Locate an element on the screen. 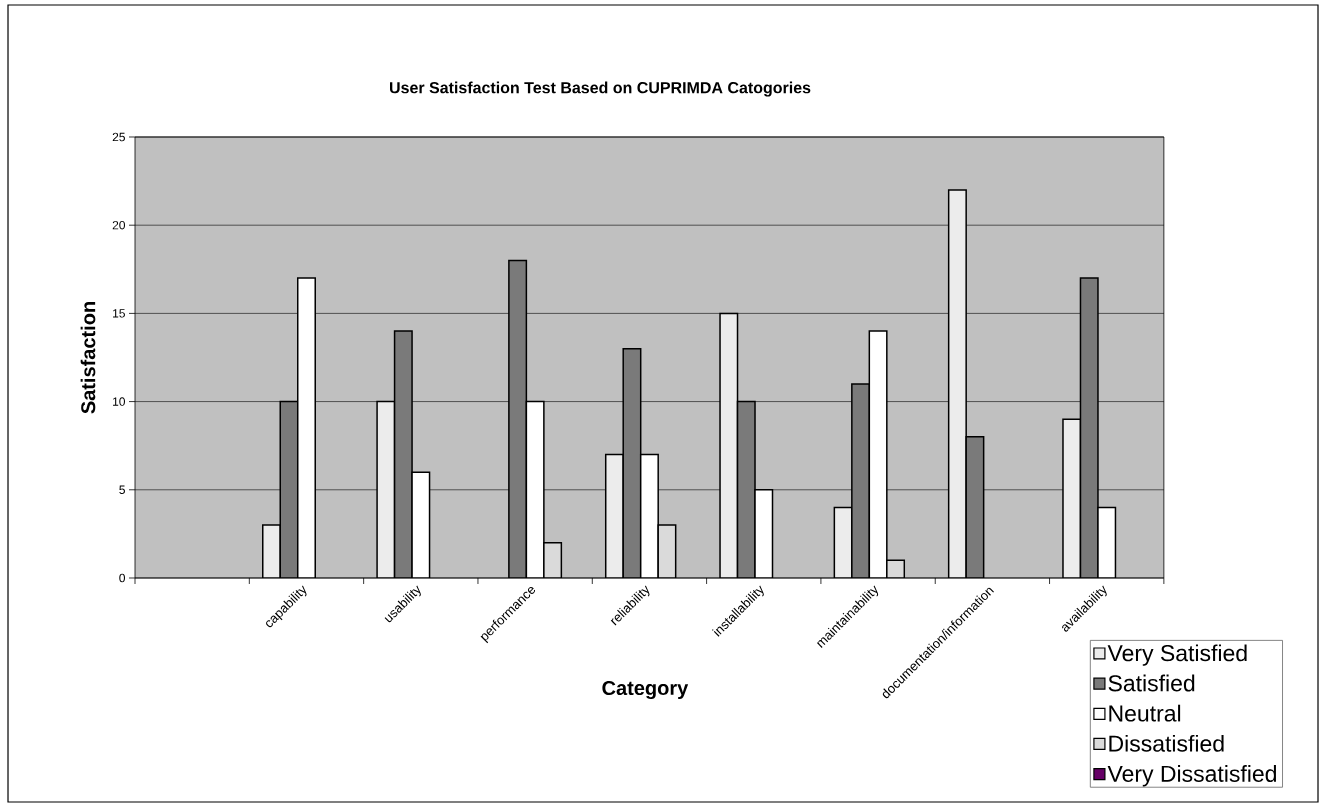 This screenshot has width=1326, height=808. legend-label: Satisfied is located at coordinates (1151, 683).